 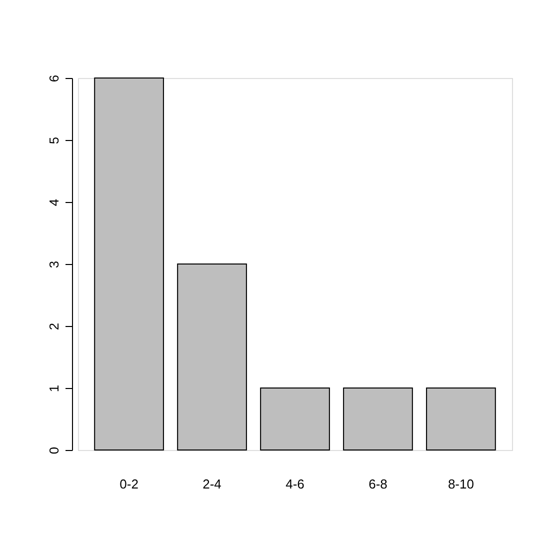 What do you see at coordinates (378, 484) in the screenshot?
I see `x-tick-label: 6-8` at bounding box center [378, 484].